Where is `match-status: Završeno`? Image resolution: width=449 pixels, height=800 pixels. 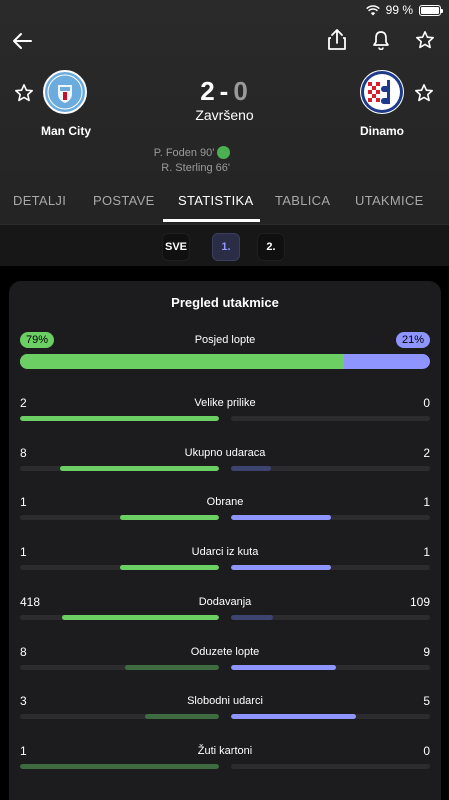
match-status: Završeno is located at coordinates (224, 115).